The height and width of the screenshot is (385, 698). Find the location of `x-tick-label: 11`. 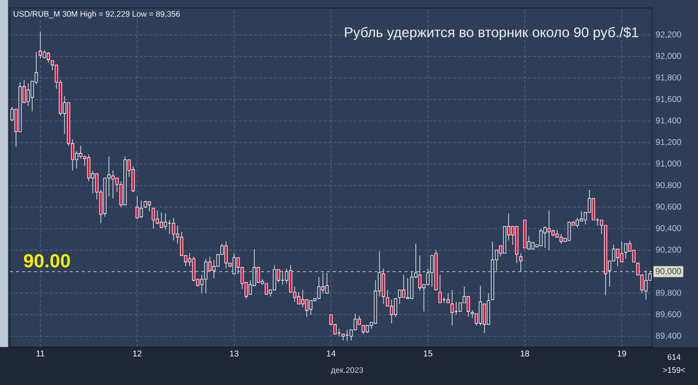

x-tick-label: 11 is located at coordinates (40, 353).